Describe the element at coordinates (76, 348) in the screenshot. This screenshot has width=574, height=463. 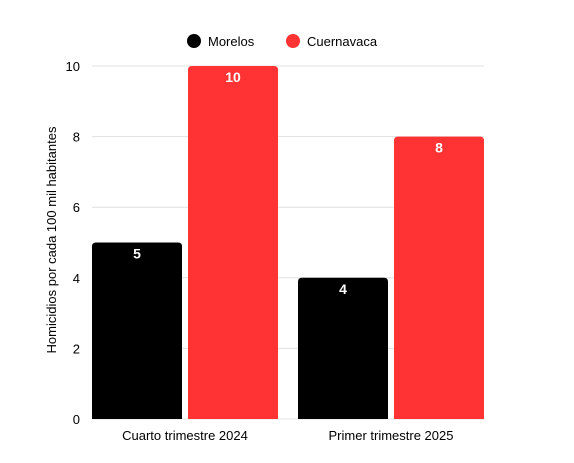
I see `y-tick-label: 2` at that location.